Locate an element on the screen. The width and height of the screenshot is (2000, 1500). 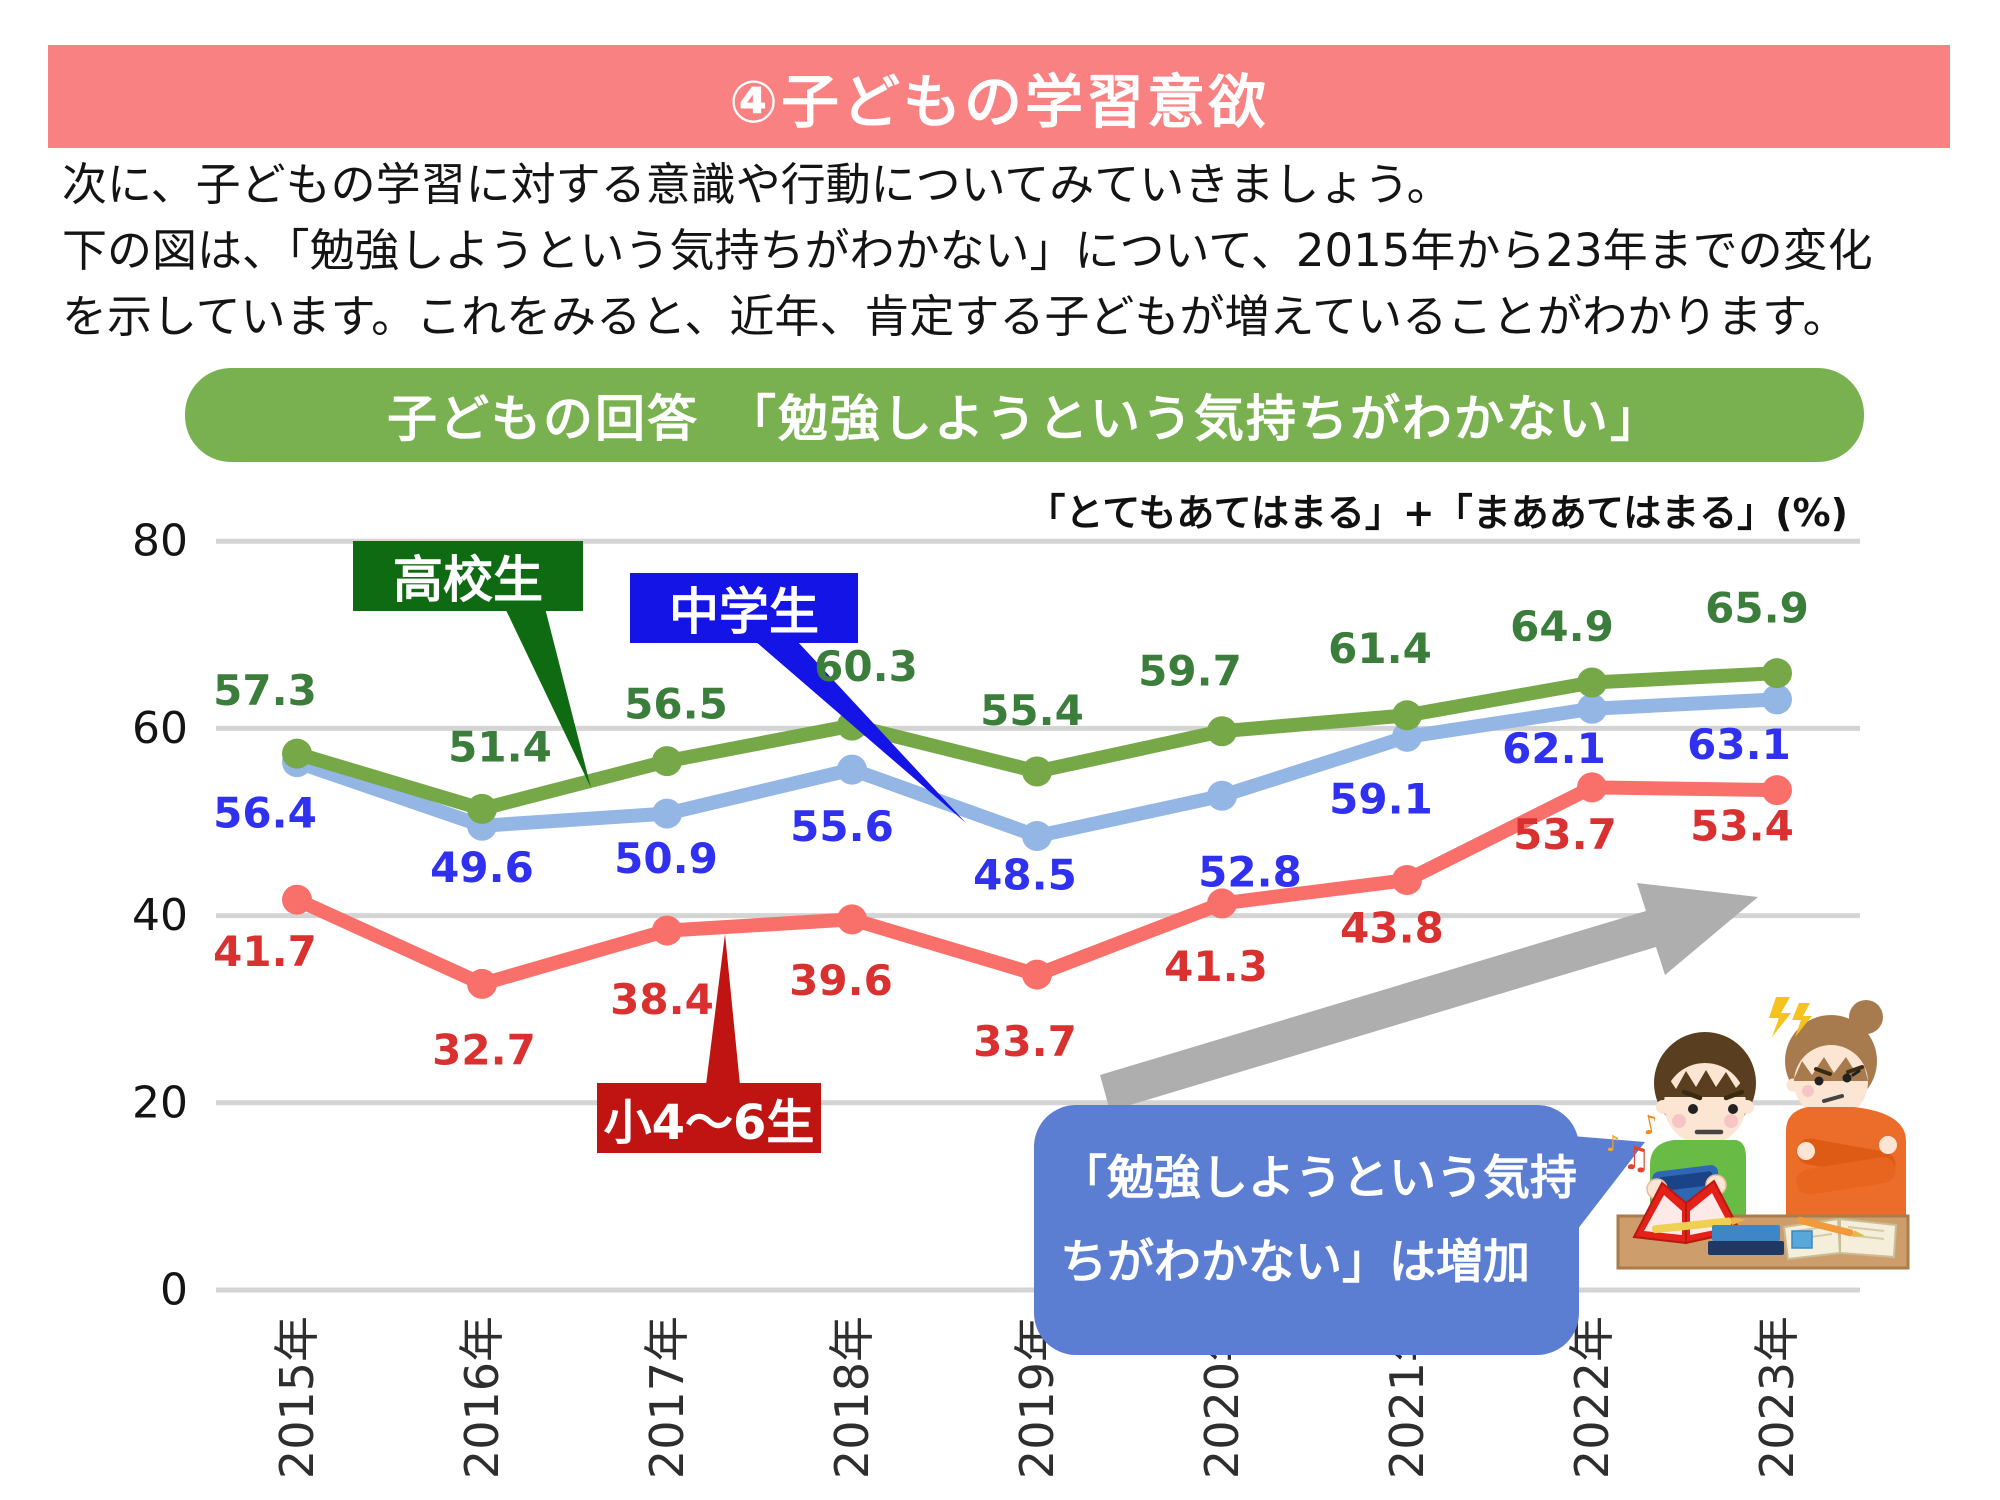
mother-mouth is located at coordinates (1833, 1098).